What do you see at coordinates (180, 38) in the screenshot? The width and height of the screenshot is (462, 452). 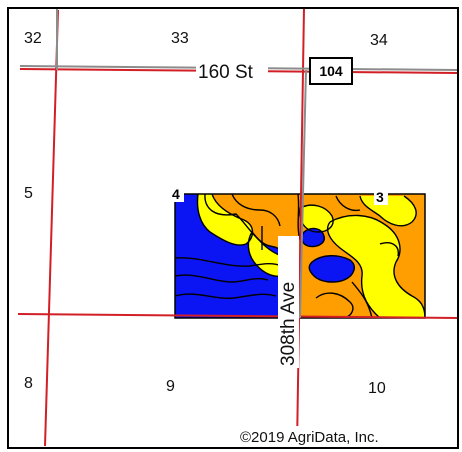 I see `section-label-33: 33` at bounding box center [180, 38].